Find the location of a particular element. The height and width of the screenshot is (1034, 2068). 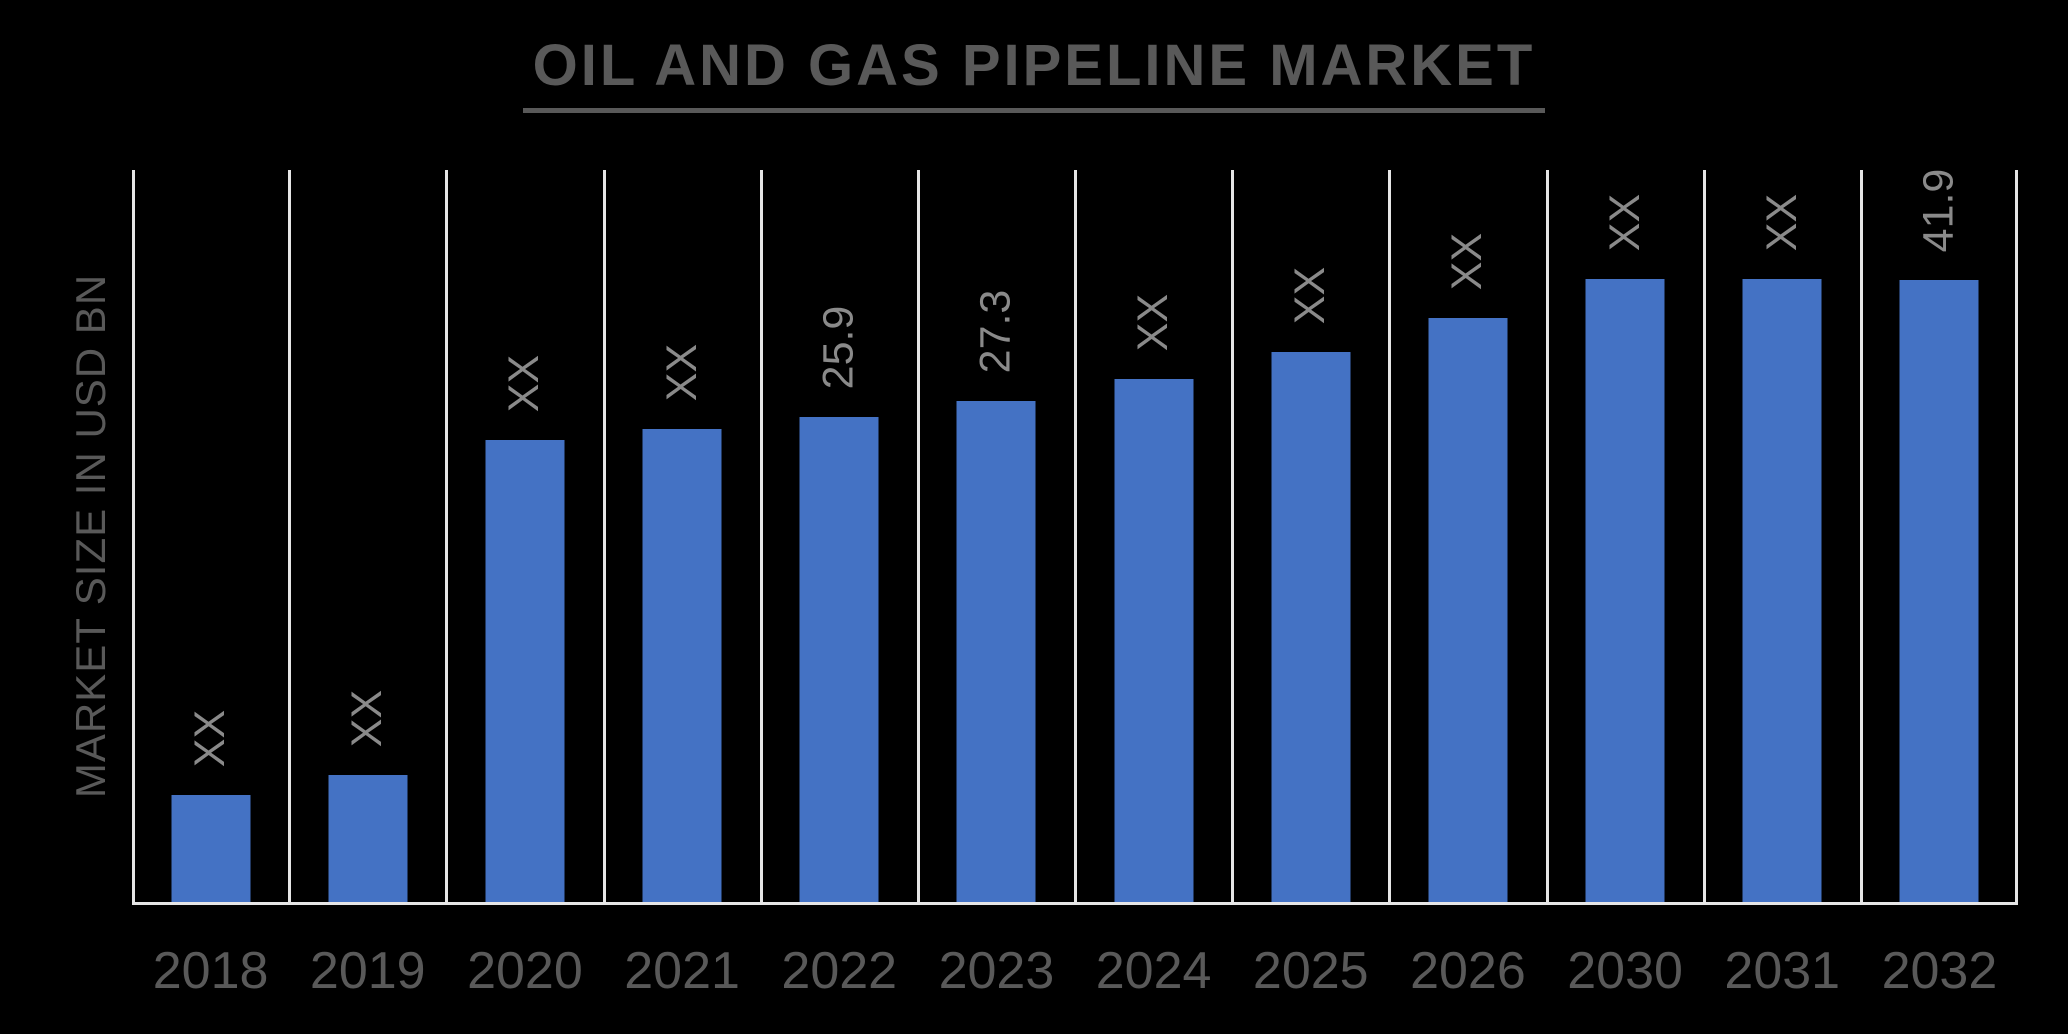

bar-cell-2032: 41.9 is located at coordinates (1939, 535).